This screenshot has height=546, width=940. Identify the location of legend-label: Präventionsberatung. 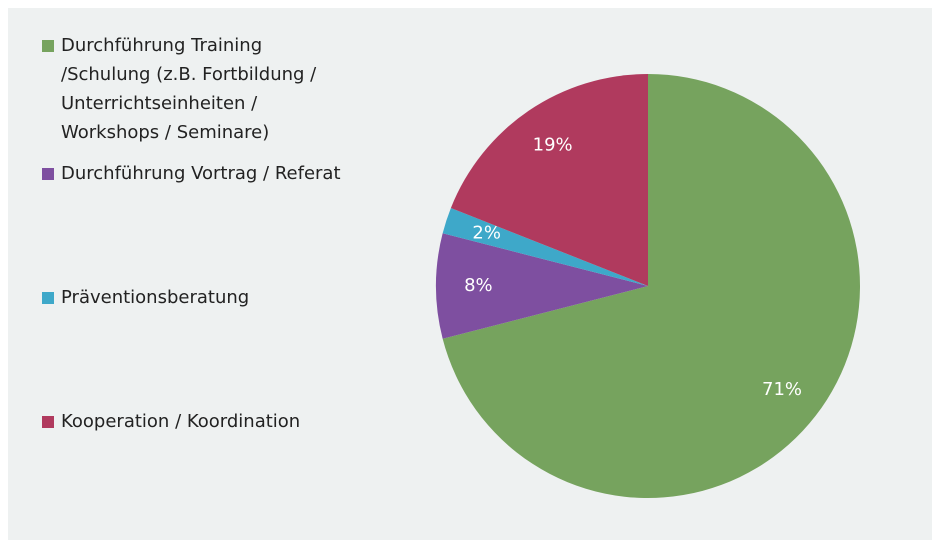
(155, 297).